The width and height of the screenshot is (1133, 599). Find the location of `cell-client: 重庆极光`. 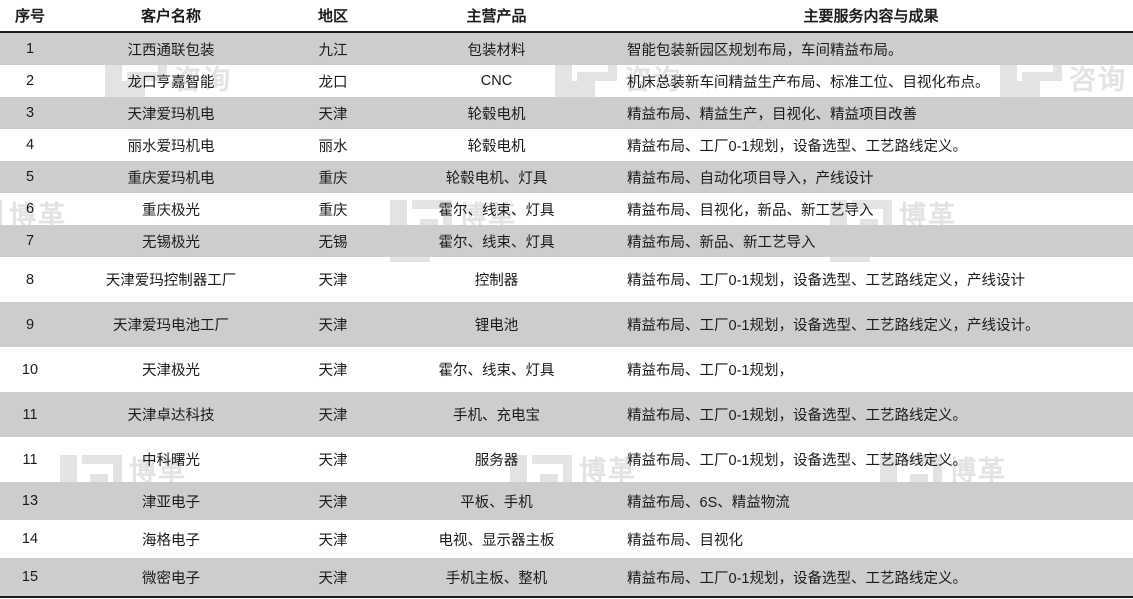

cell-client: 重庆极光 is located at coordinates (171, 210).